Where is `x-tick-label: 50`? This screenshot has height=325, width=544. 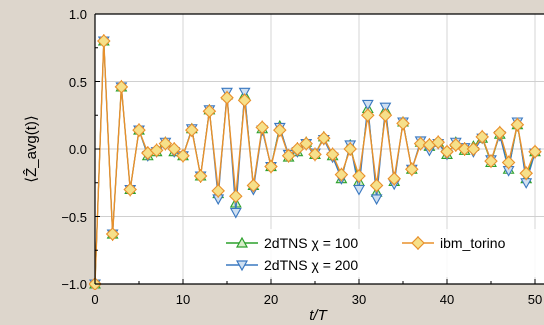
x-tick-label: 50 is located at coordinates (535, 299).